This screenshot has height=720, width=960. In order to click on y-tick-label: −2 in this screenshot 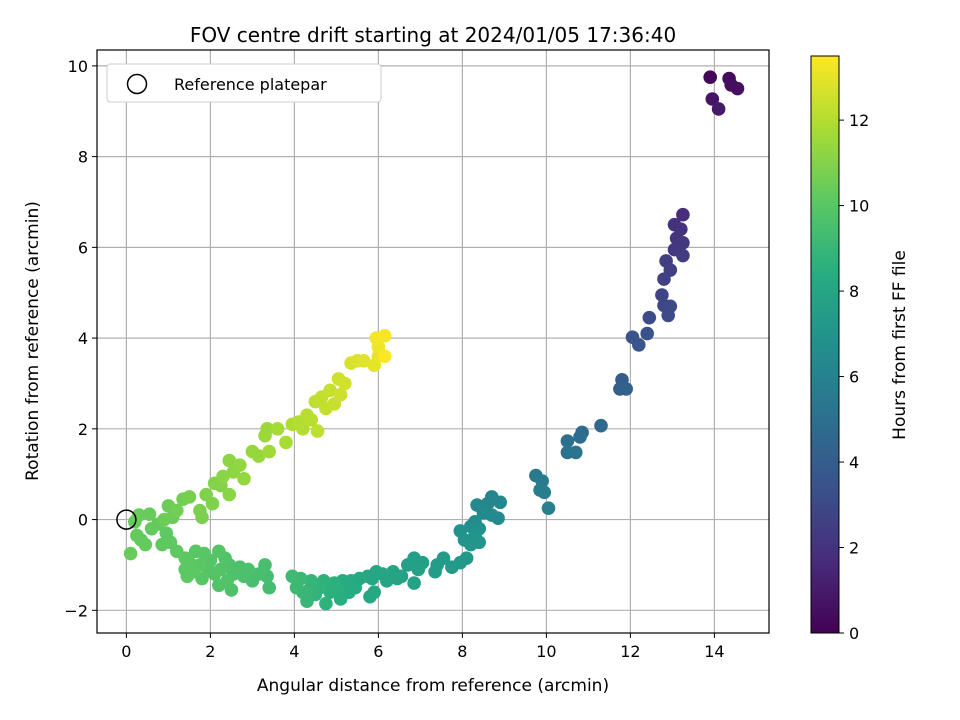, I will do `click(76, 610)`.